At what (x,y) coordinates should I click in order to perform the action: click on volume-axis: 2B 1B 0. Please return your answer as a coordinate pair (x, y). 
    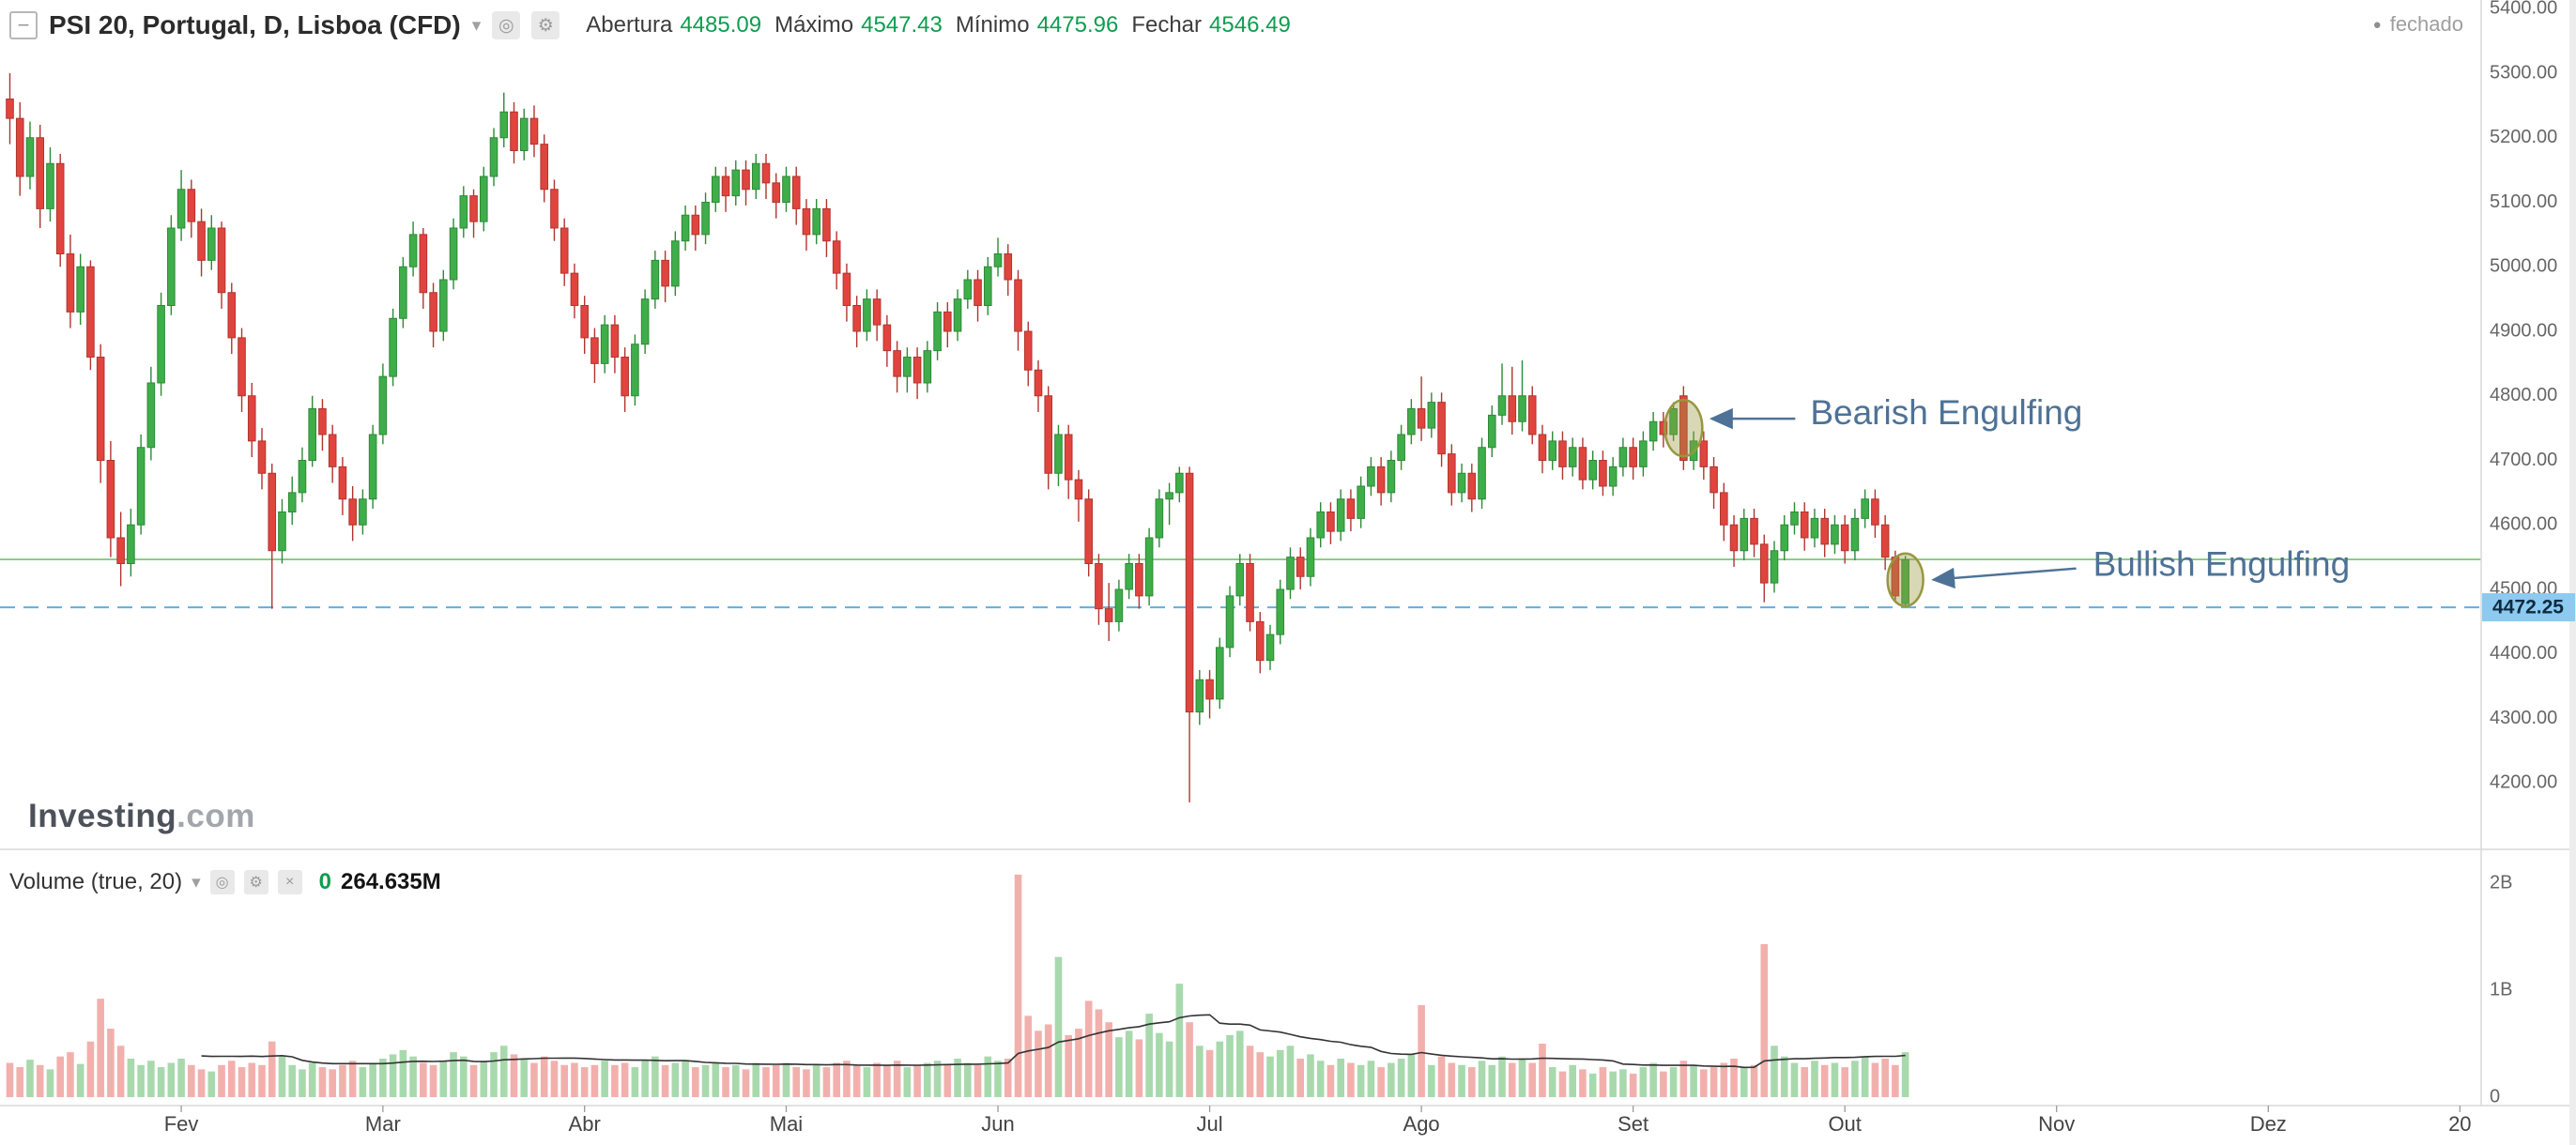
    Looking at the image, I should click on (2501, 989).